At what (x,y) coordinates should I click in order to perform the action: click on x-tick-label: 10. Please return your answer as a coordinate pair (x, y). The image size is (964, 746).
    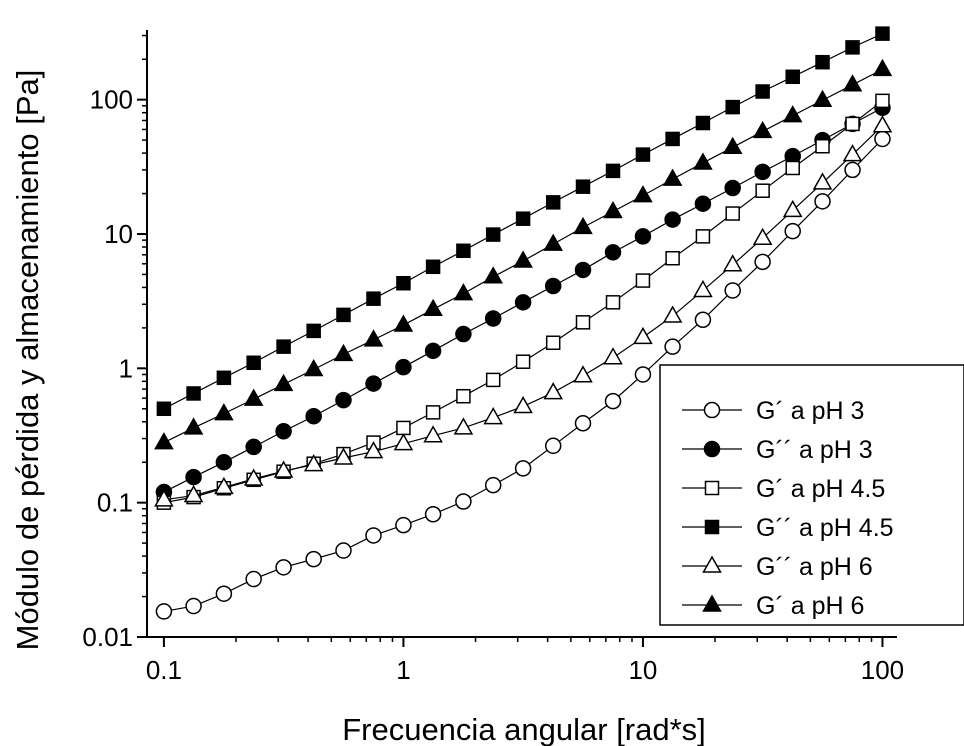
    Looking at the image, I should click on (642, 670).